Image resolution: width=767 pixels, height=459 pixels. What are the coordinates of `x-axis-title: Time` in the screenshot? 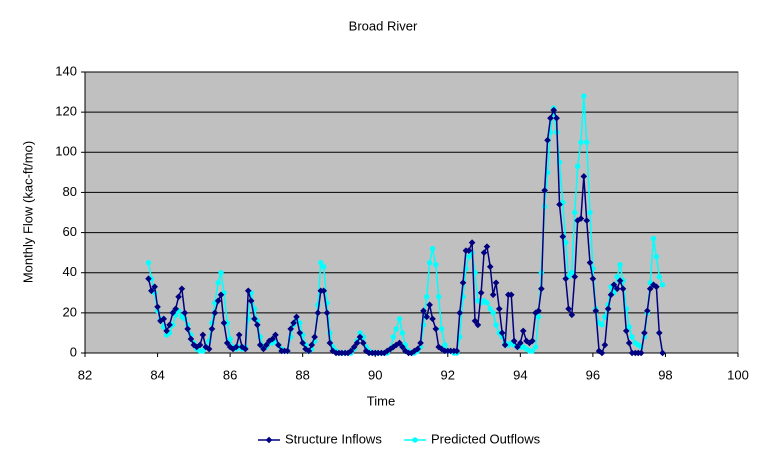 It's located at (381, 400).